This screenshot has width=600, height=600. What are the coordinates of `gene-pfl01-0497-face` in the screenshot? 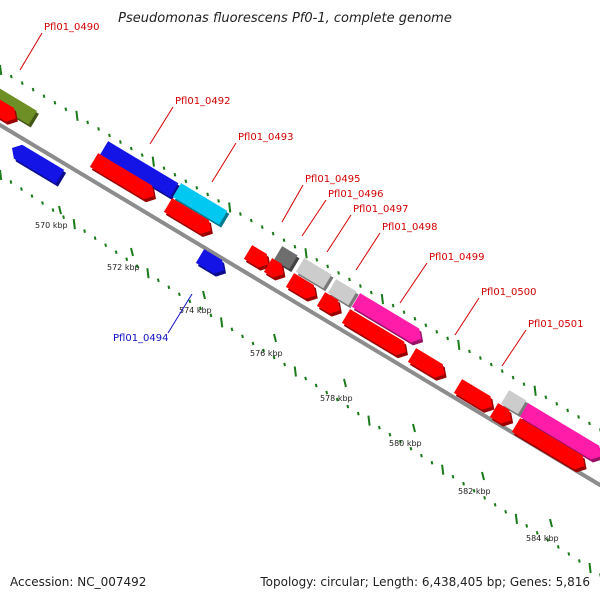 It's located at (342, 292).